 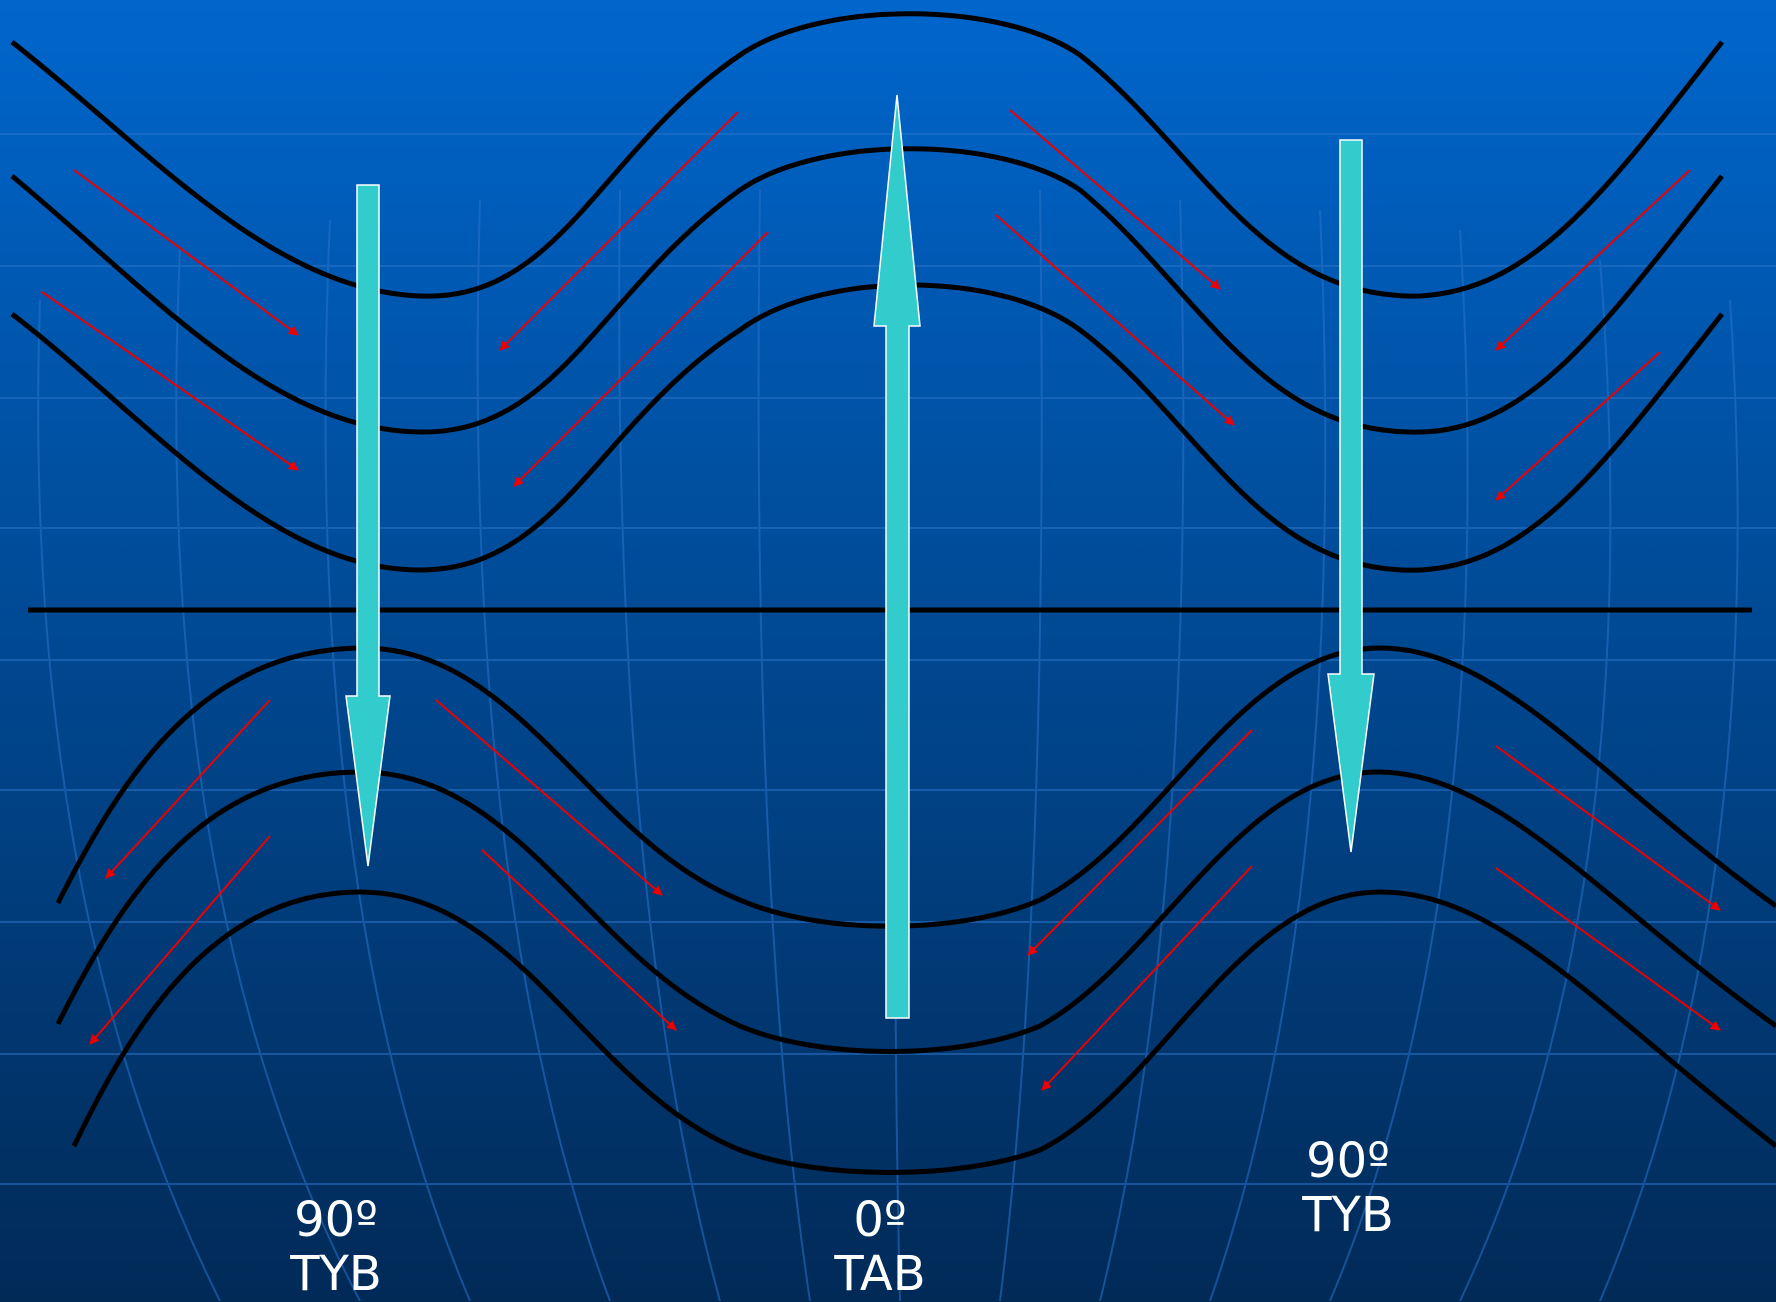 I want to click on label-left-angle: 90º, so click(x=336, y=1220).